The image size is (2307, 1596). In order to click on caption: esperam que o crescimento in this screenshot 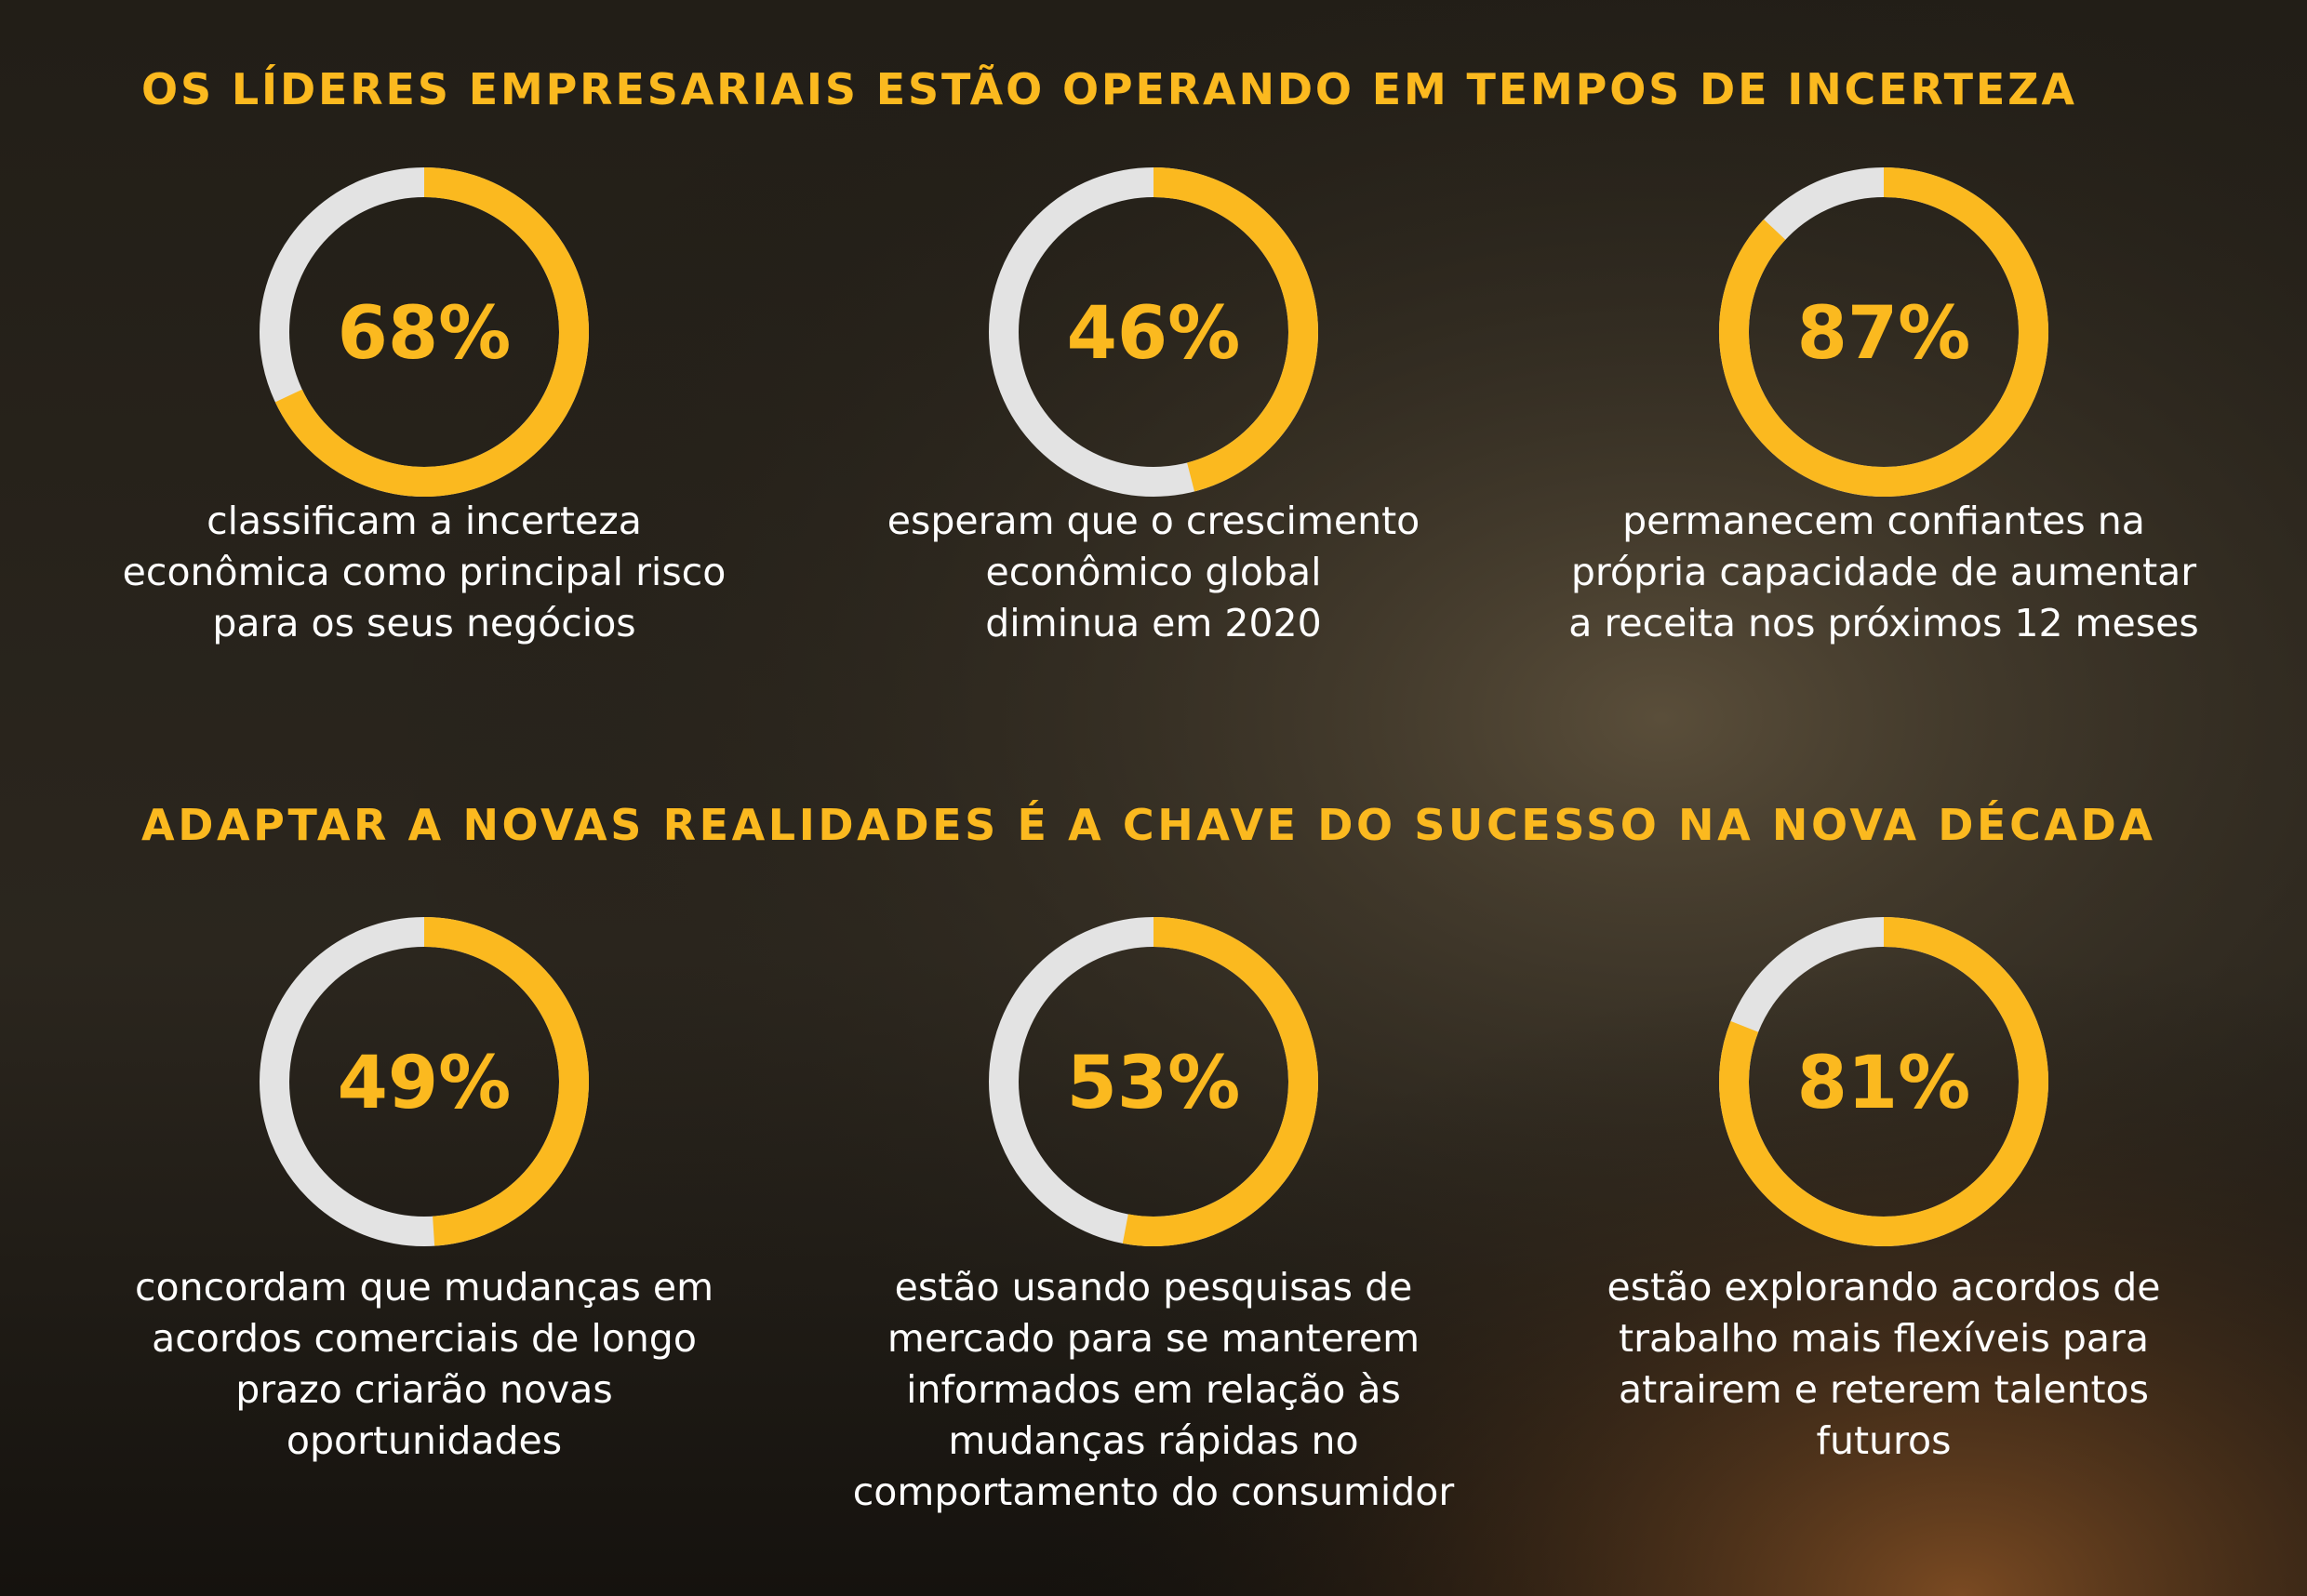, I will do `click(1153, 521)`.